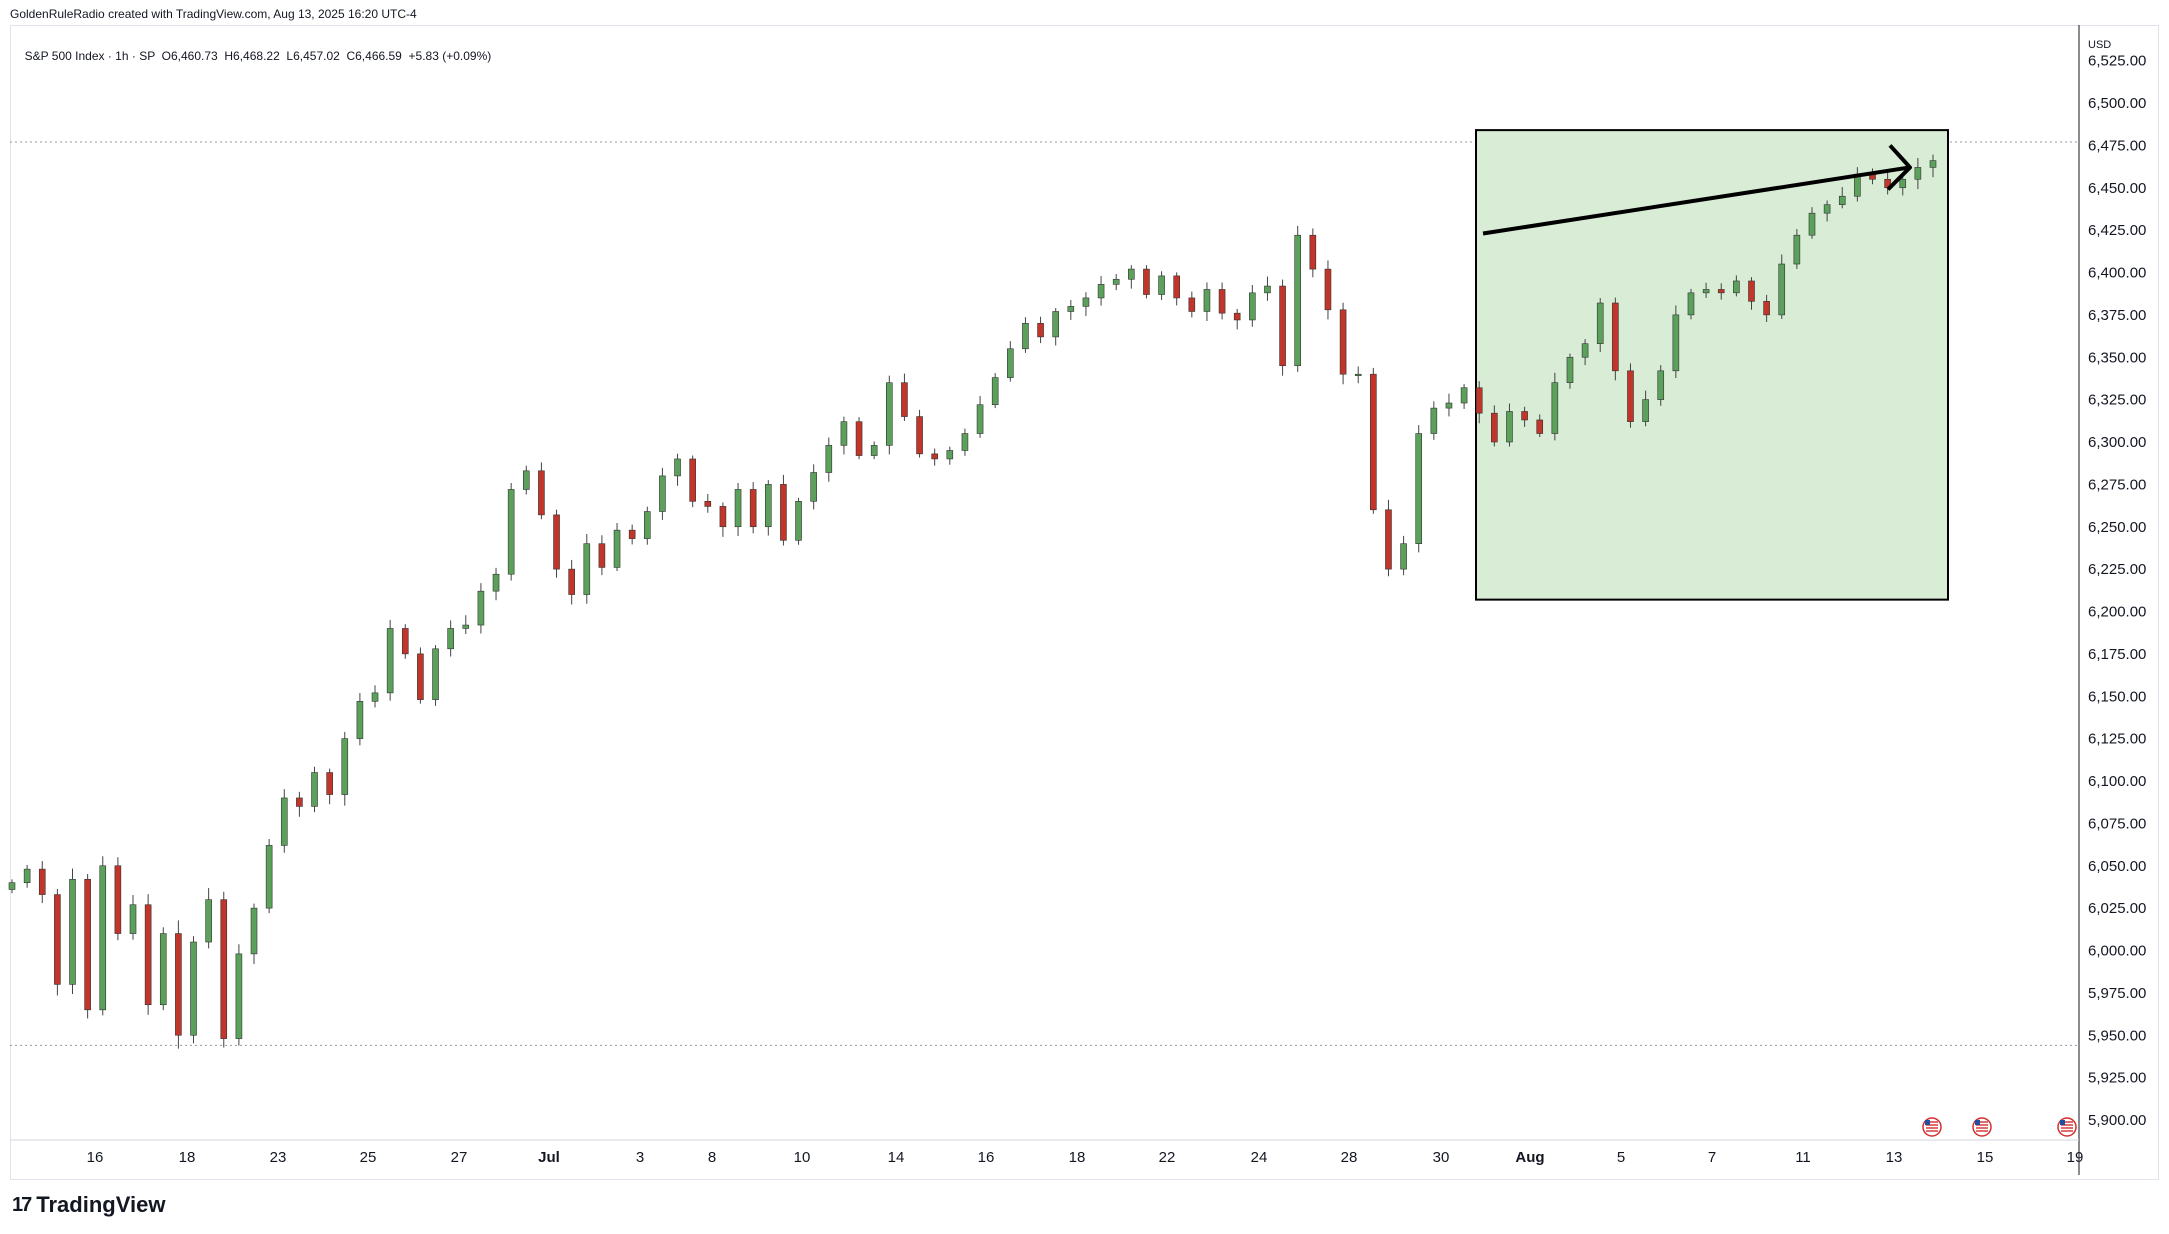 The width and height of the screenshot is (2169, 1234). What do you see at coordinates (88, 1205) in the screenshot?
I see `tradingview-logo: 17 TradingView` at bounding box center [88, 1205].